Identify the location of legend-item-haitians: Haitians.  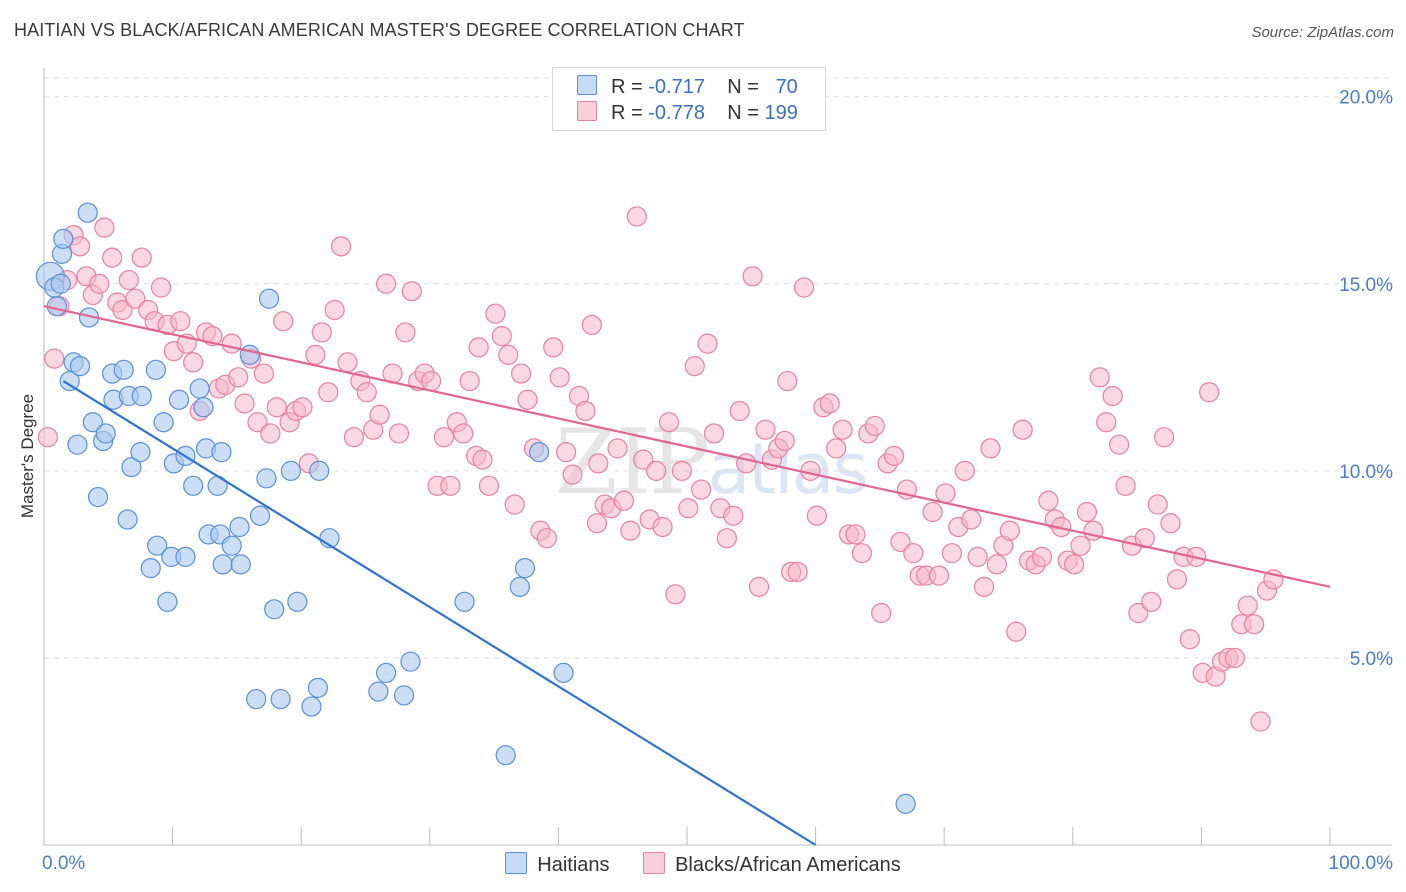
(557, 864).